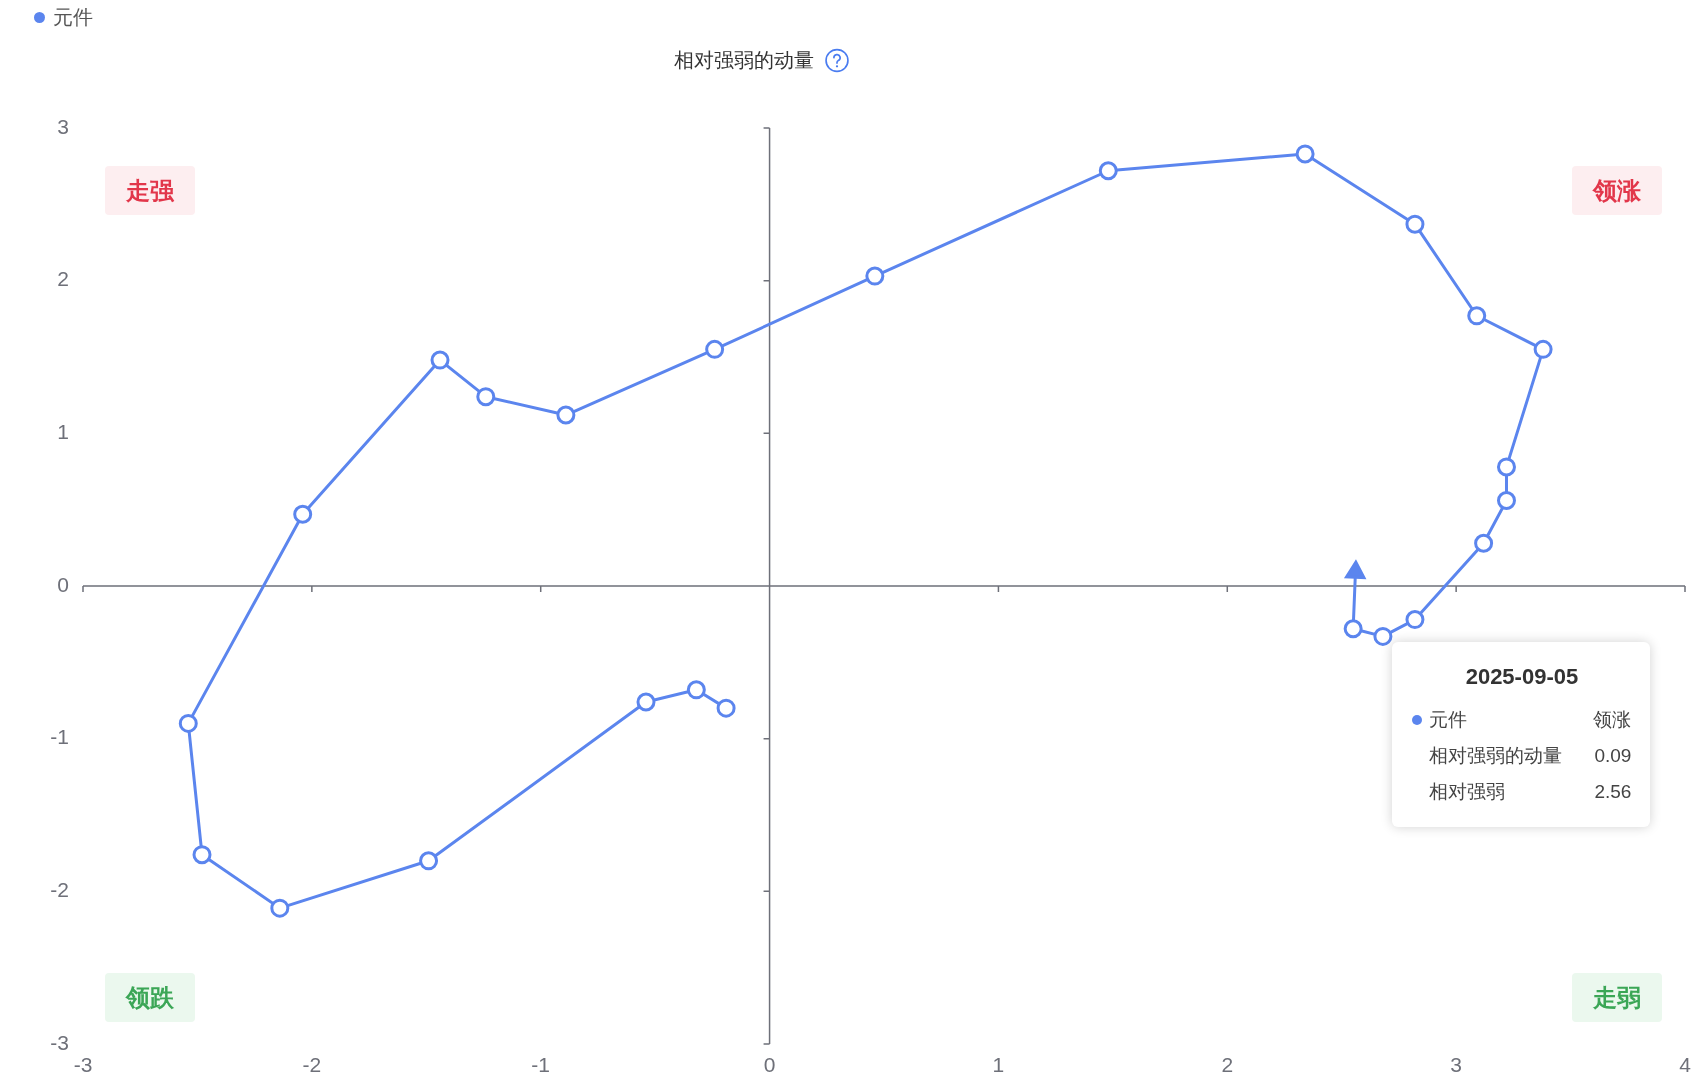  I want to click on x-tick-label: 4, so click(1685, 1065).